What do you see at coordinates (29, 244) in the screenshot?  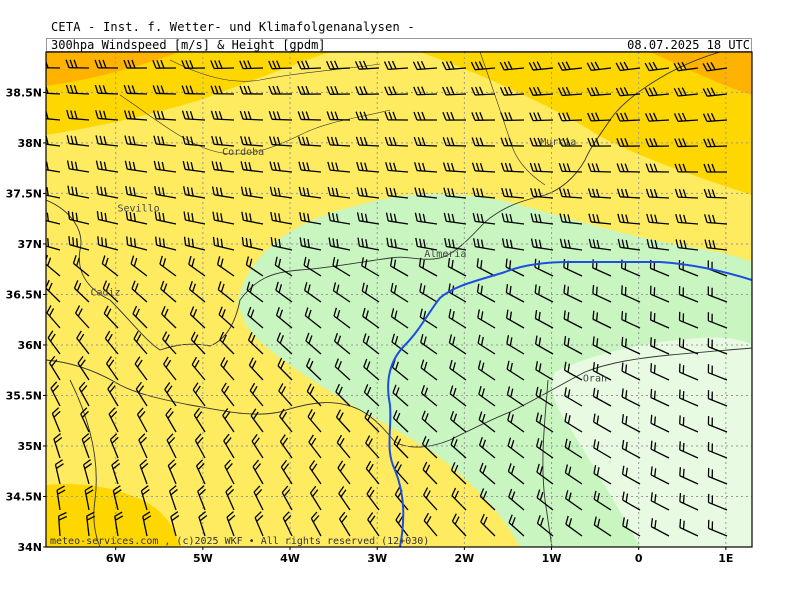 I see `lat-label: 37N` at bounding box center [29, 244].